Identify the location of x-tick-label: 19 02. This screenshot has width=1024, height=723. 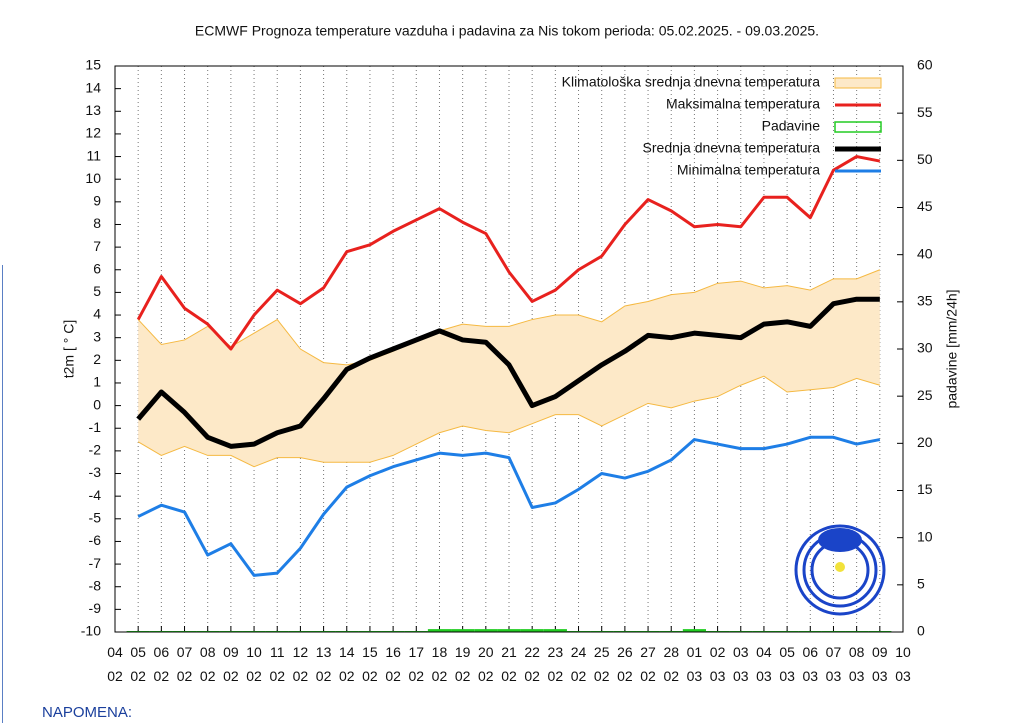
(462, 664).